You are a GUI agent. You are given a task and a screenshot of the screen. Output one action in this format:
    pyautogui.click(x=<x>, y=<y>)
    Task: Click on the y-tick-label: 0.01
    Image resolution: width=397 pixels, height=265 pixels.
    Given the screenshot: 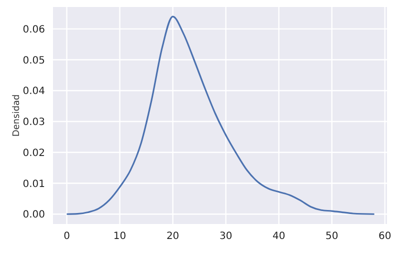 What is the action you would take?
    pyautogui.click(x=33, y=184)
    